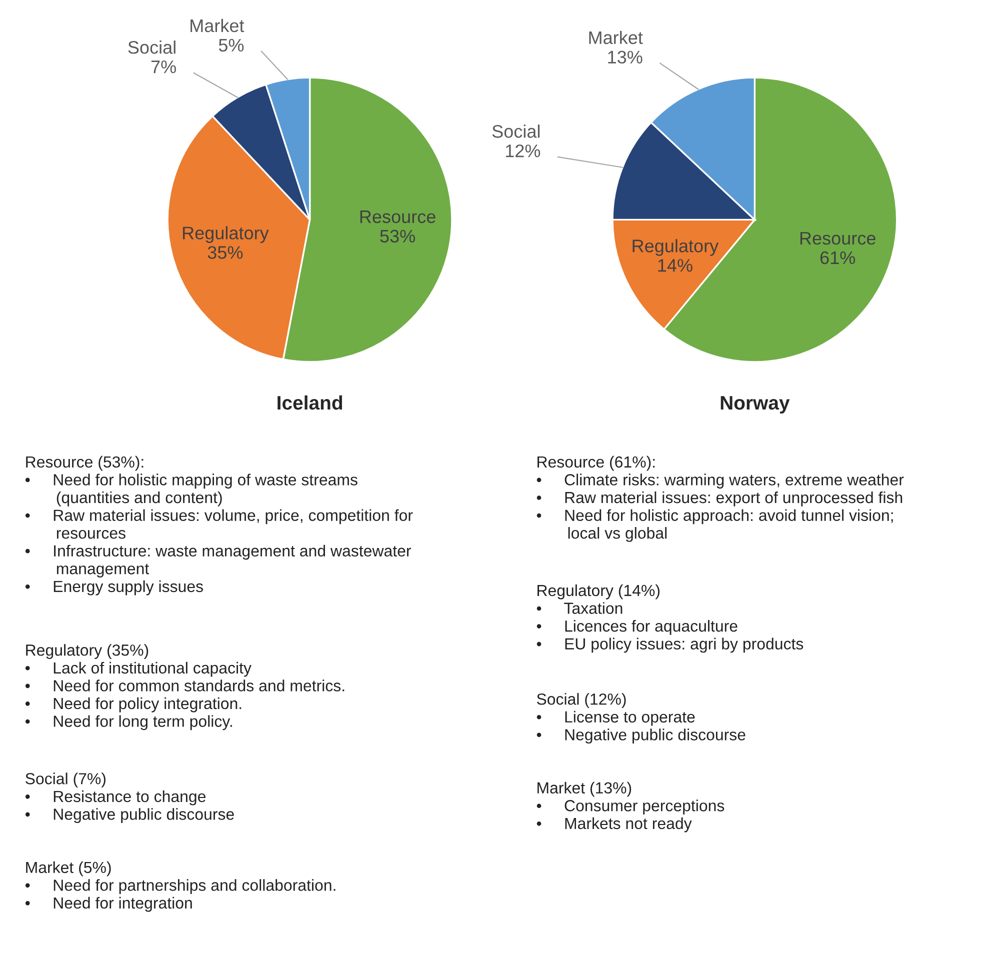 This screenshot has width=993, height=970. Describe the element at coordinates (163, 67) in the screenshot. I see `data-label: 7%` at that location.